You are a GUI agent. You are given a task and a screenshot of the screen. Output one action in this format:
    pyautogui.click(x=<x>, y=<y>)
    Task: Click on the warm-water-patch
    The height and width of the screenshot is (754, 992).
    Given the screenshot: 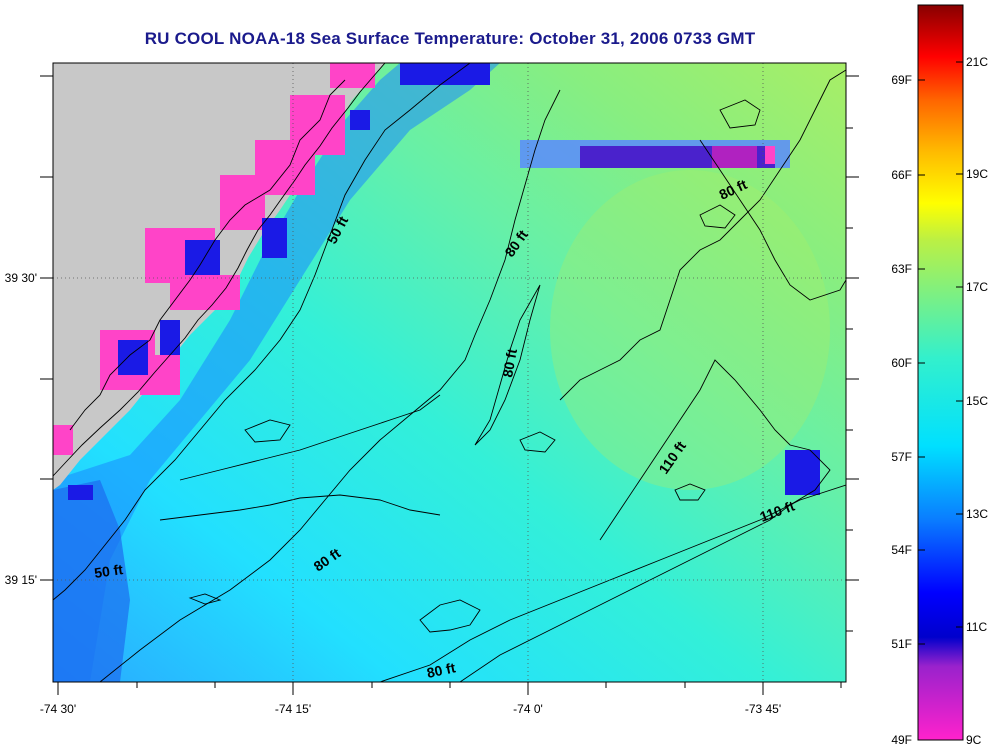 What is the action you would take?
    pyautogui.click(x=690, y=330)
    